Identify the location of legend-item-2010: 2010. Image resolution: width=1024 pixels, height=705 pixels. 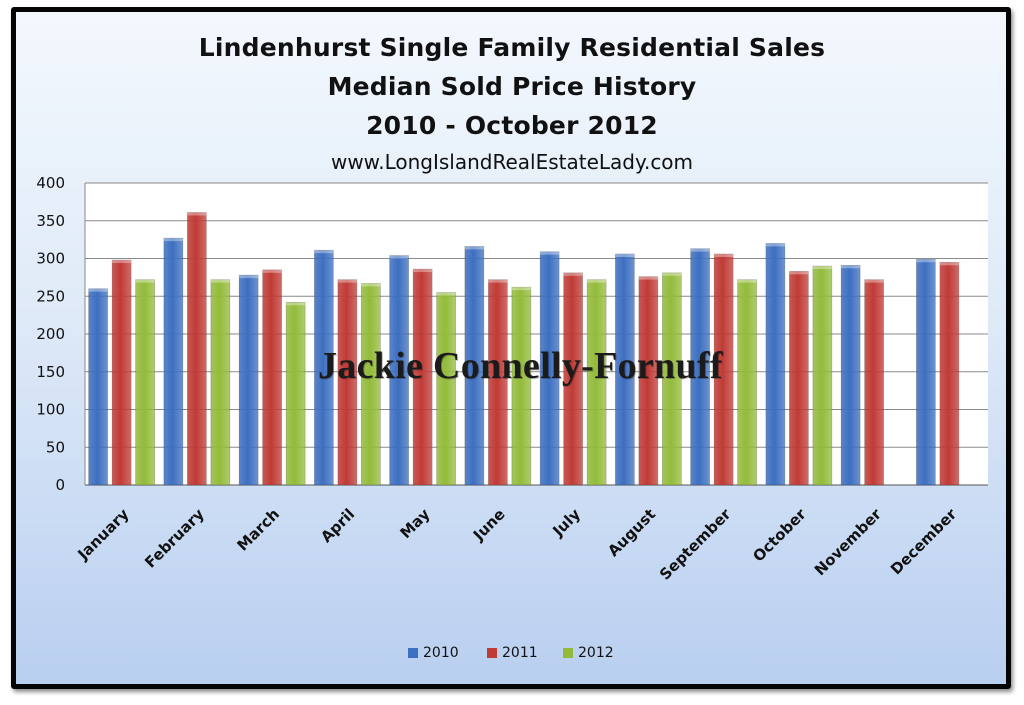
(433, 653).